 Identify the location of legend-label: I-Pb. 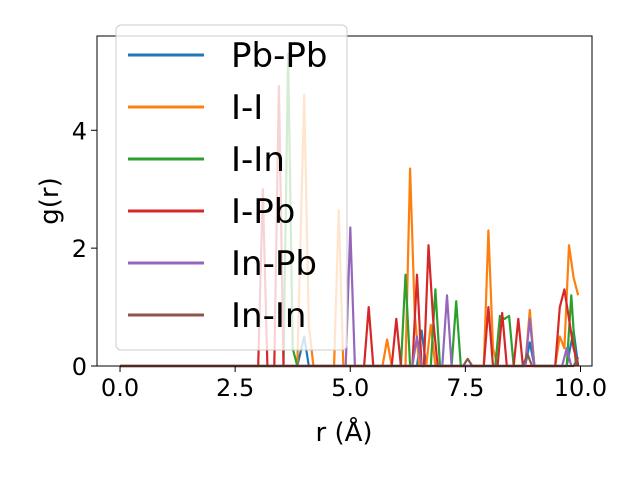
(263, 212).